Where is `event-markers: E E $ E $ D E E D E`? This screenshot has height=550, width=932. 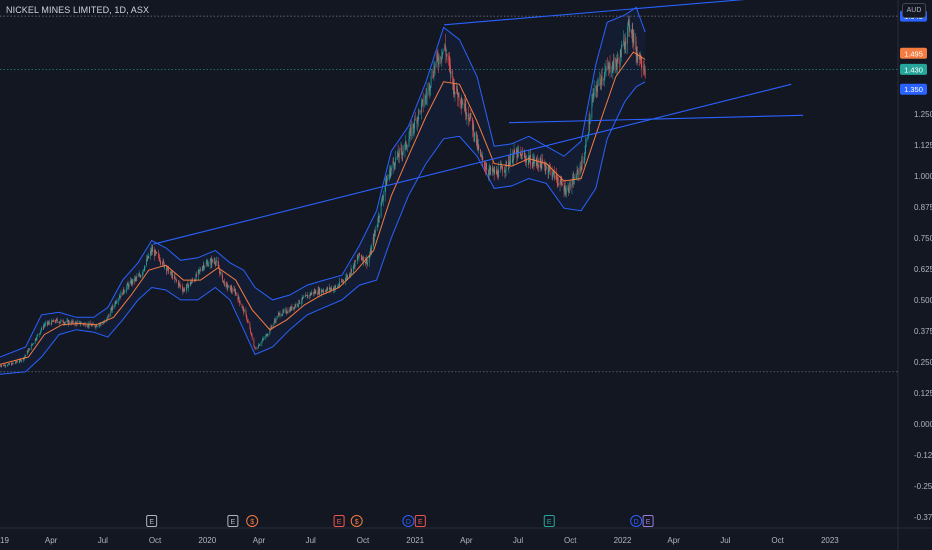
event-markers: E E $ E $ D E E D E is located at coordinates (400, 521).